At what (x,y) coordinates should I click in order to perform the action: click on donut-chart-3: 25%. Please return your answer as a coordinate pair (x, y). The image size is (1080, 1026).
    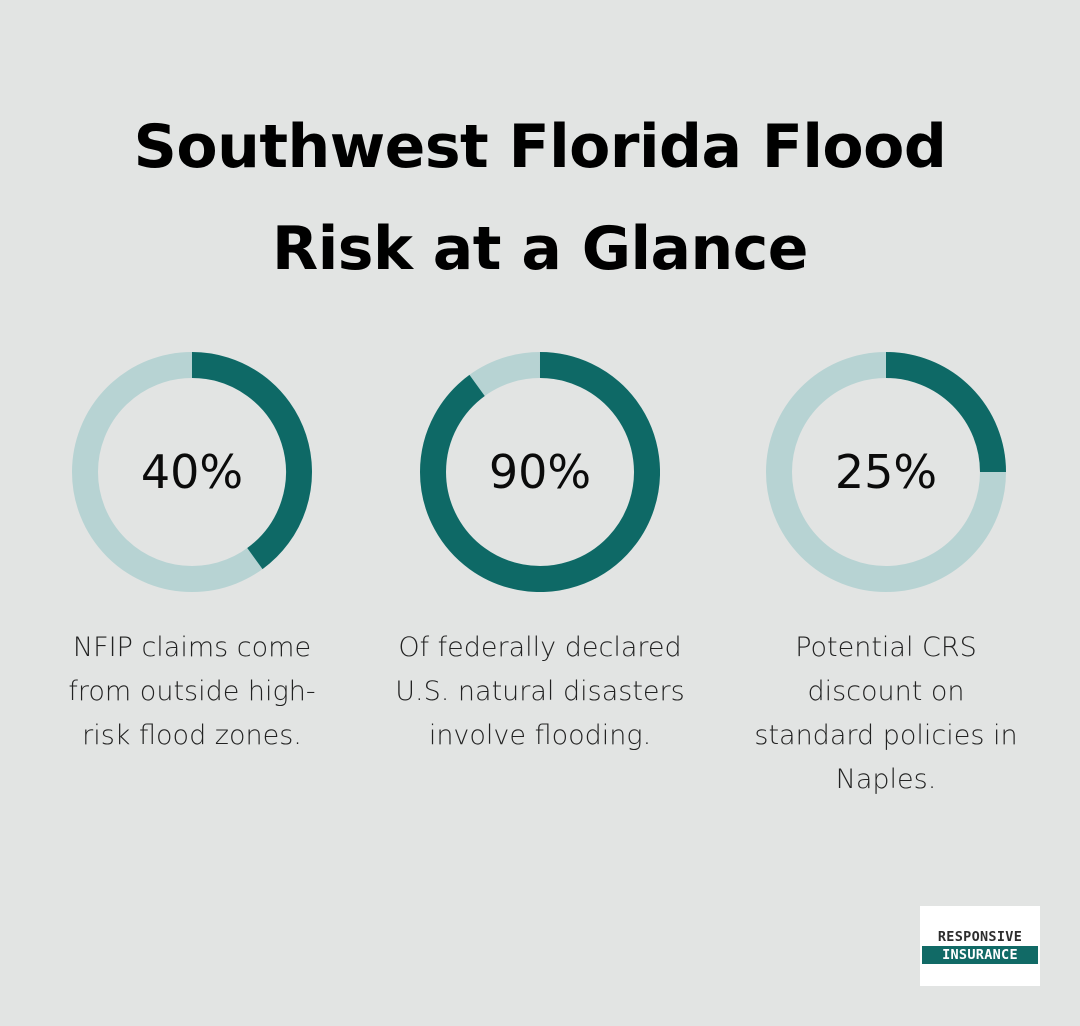
    Looking at the image, I should click on (886, 472).